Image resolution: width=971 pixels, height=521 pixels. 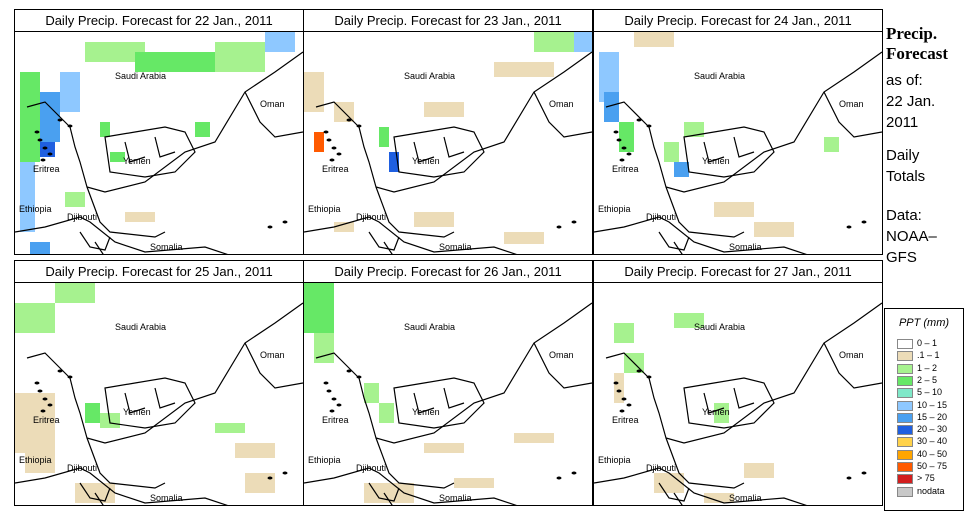 I want to click on legend-label: 40 – 50, so click(x=932, y=453).